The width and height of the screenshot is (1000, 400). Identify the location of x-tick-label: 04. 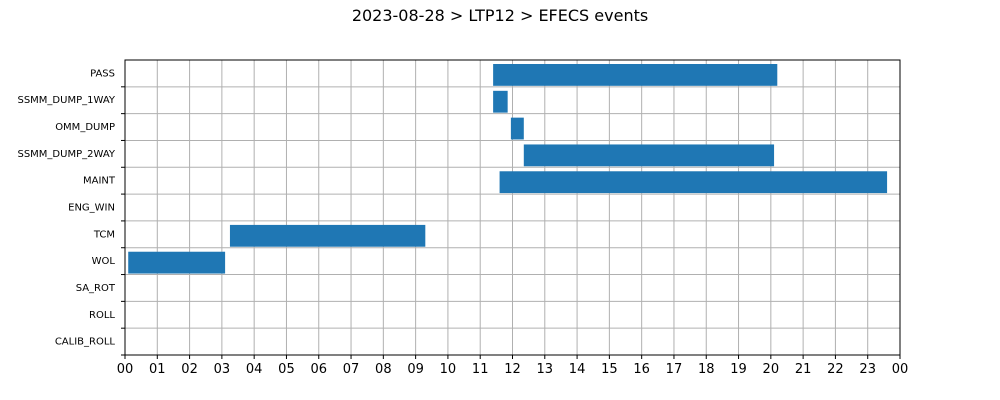
(254, 369).